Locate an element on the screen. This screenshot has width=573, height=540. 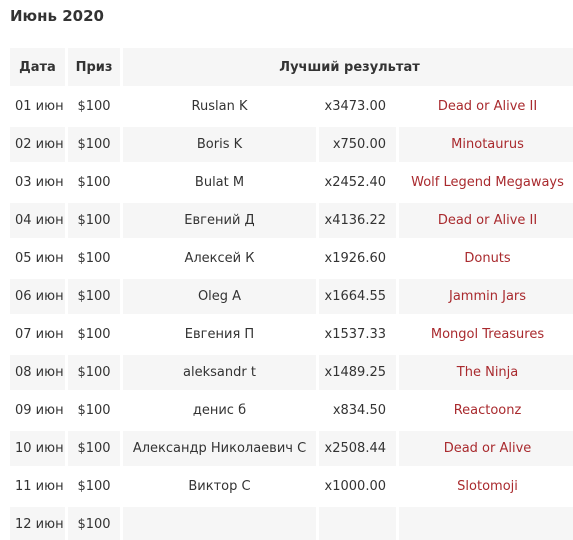
table-header-row: Дата Приз Лучший результат is located at coordinates (291, 67).